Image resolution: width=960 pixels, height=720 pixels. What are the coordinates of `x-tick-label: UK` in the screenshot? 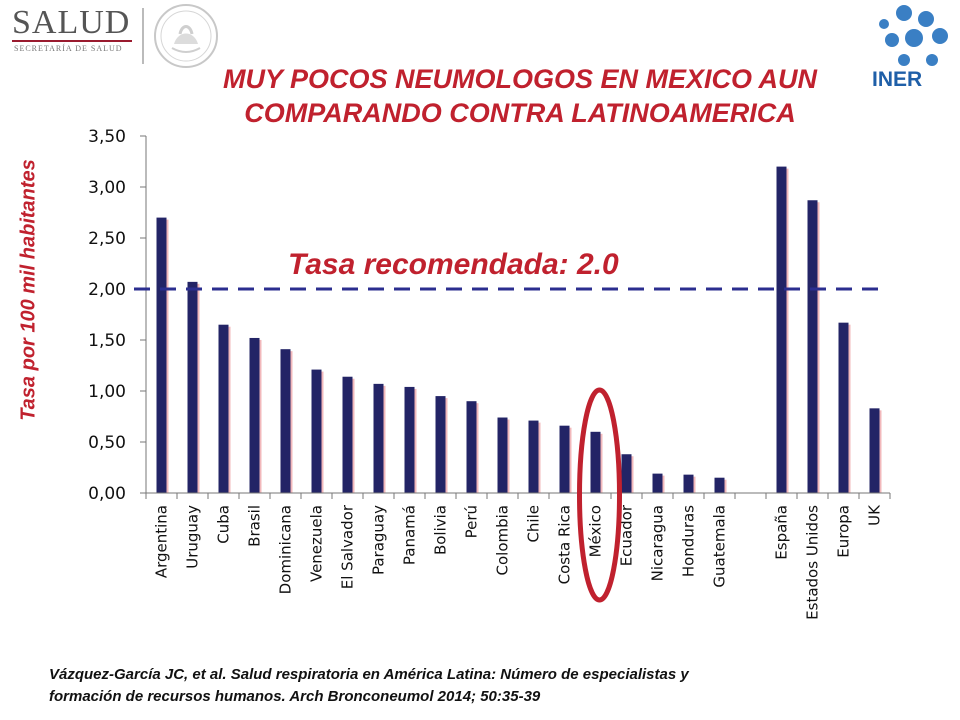 It's located at (875, 515).